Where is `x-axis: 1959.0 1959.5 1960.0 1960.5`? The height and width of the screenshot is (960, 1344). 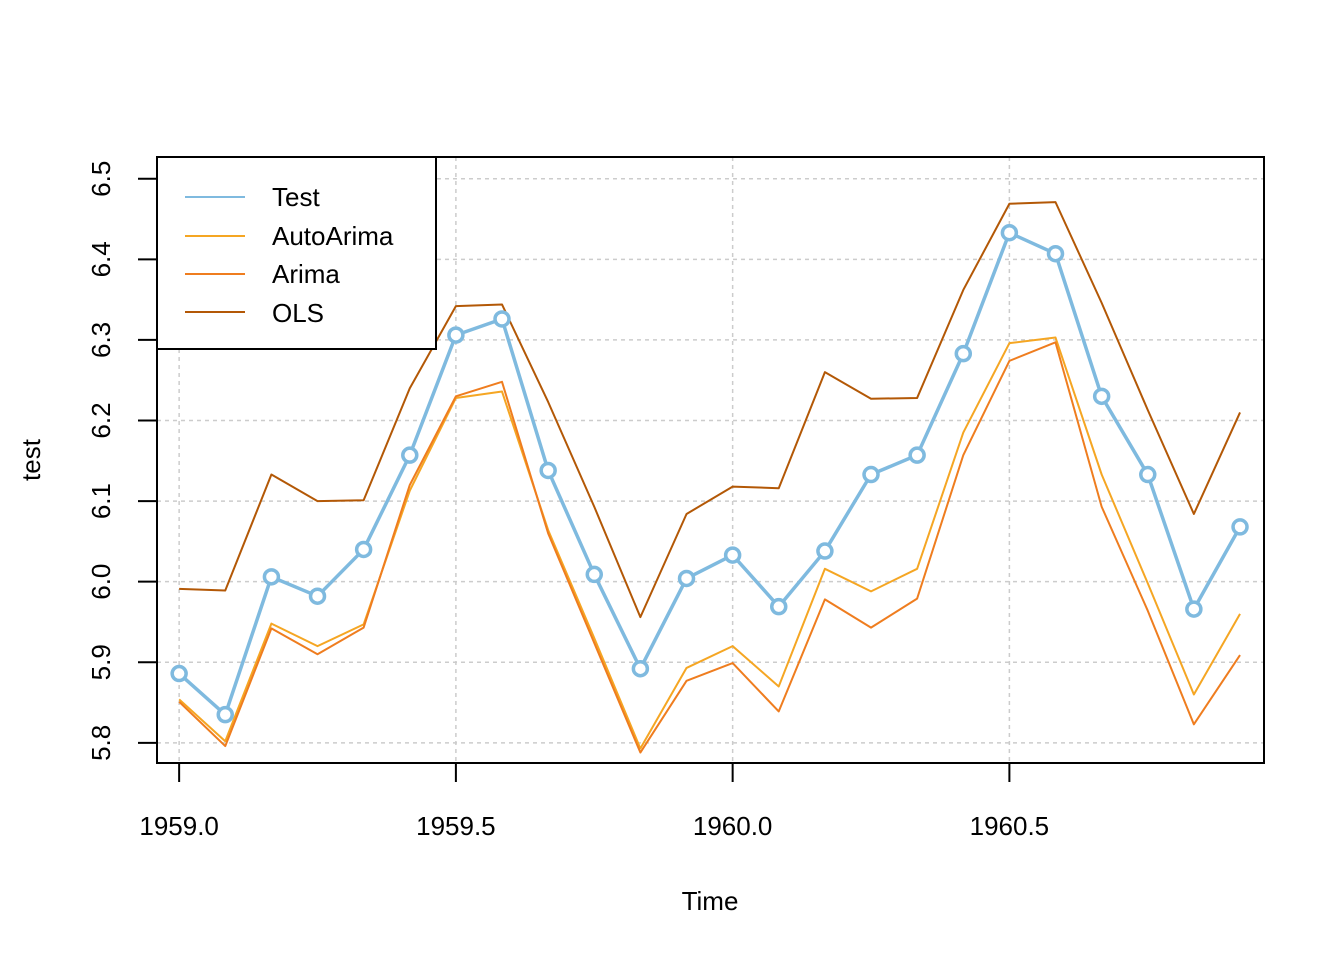
x-axis: 1959.0 1959.5 1960.0 1960.5 is located at coordinates (594, 801).